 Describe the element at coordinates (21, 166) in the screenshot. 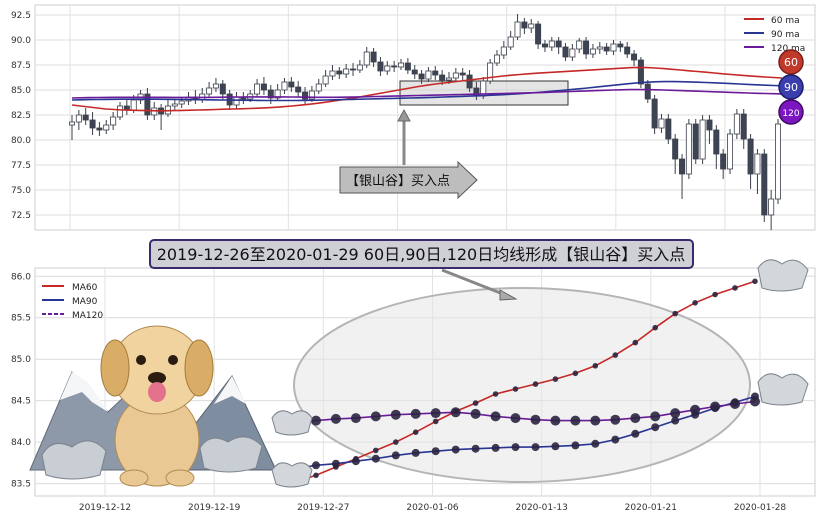

I see `top-y-tick-label: 77.5` at that location.